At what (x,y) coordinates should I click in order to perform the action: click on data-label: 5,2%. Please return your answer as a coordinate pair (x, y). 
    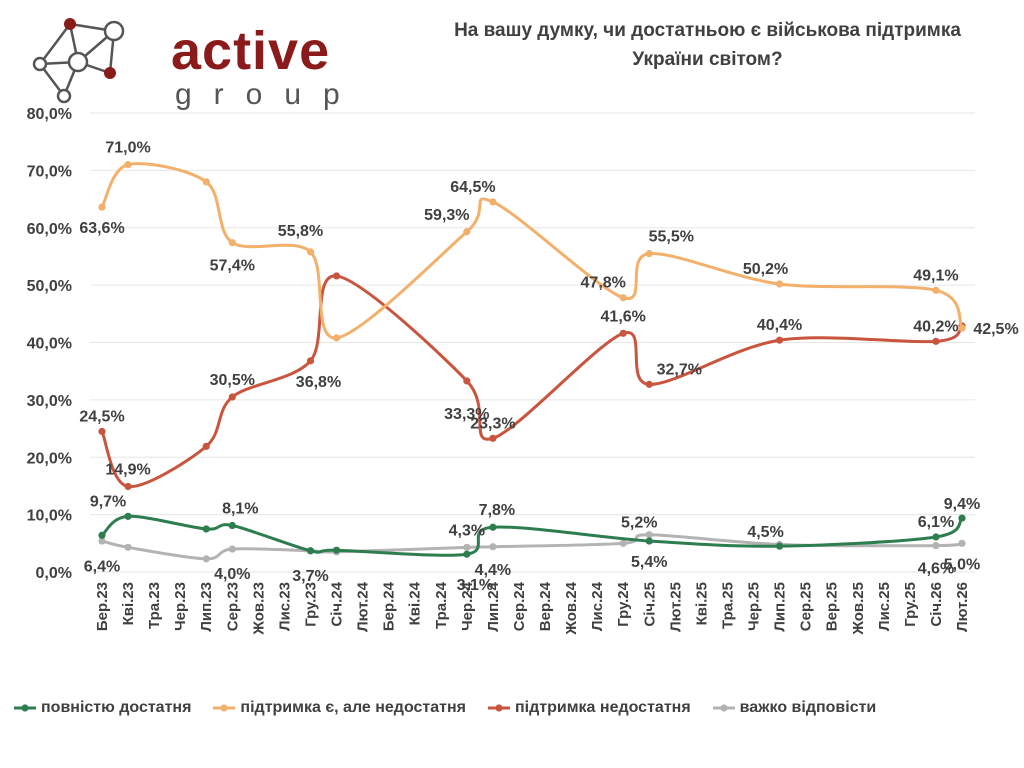
    Looking at the image, I should click on (639, 523).